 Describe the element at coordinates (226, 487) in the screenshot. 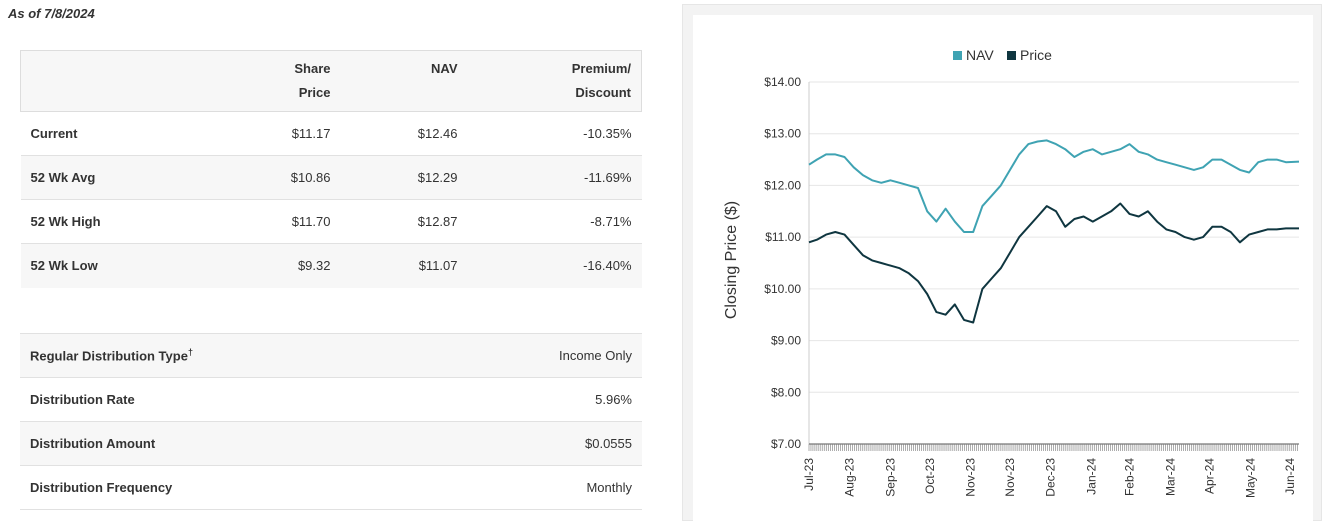

I see `row-label: Distribution Frequency` at that location.